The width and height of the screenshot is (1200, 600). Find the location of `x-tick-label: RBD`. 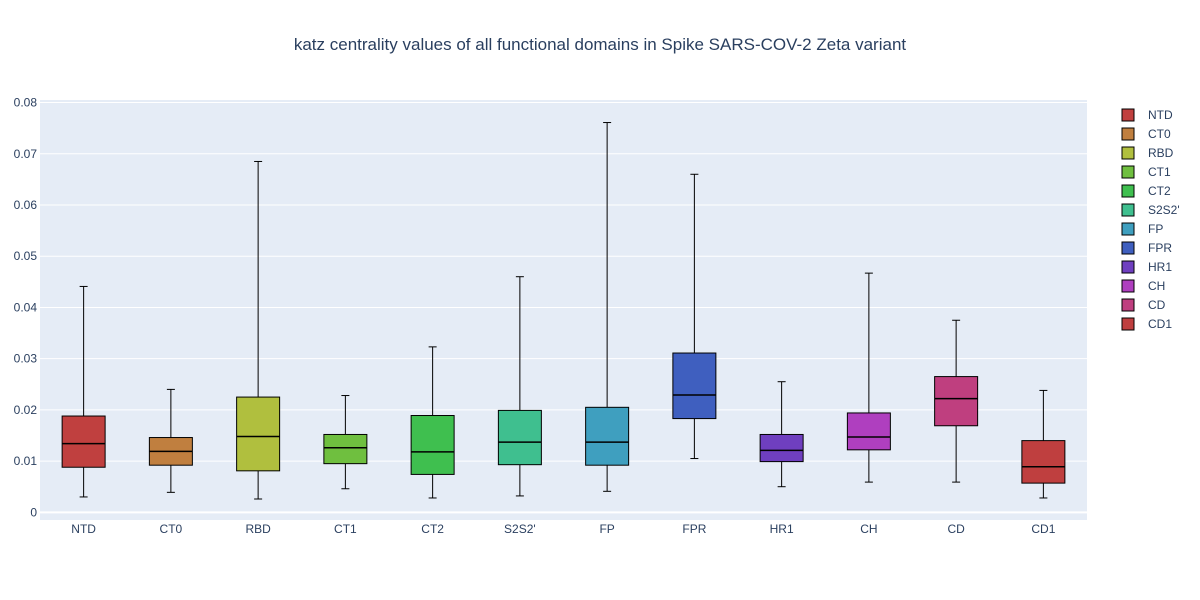

x-tick-label: RBD is located at coordinates (258, 529).